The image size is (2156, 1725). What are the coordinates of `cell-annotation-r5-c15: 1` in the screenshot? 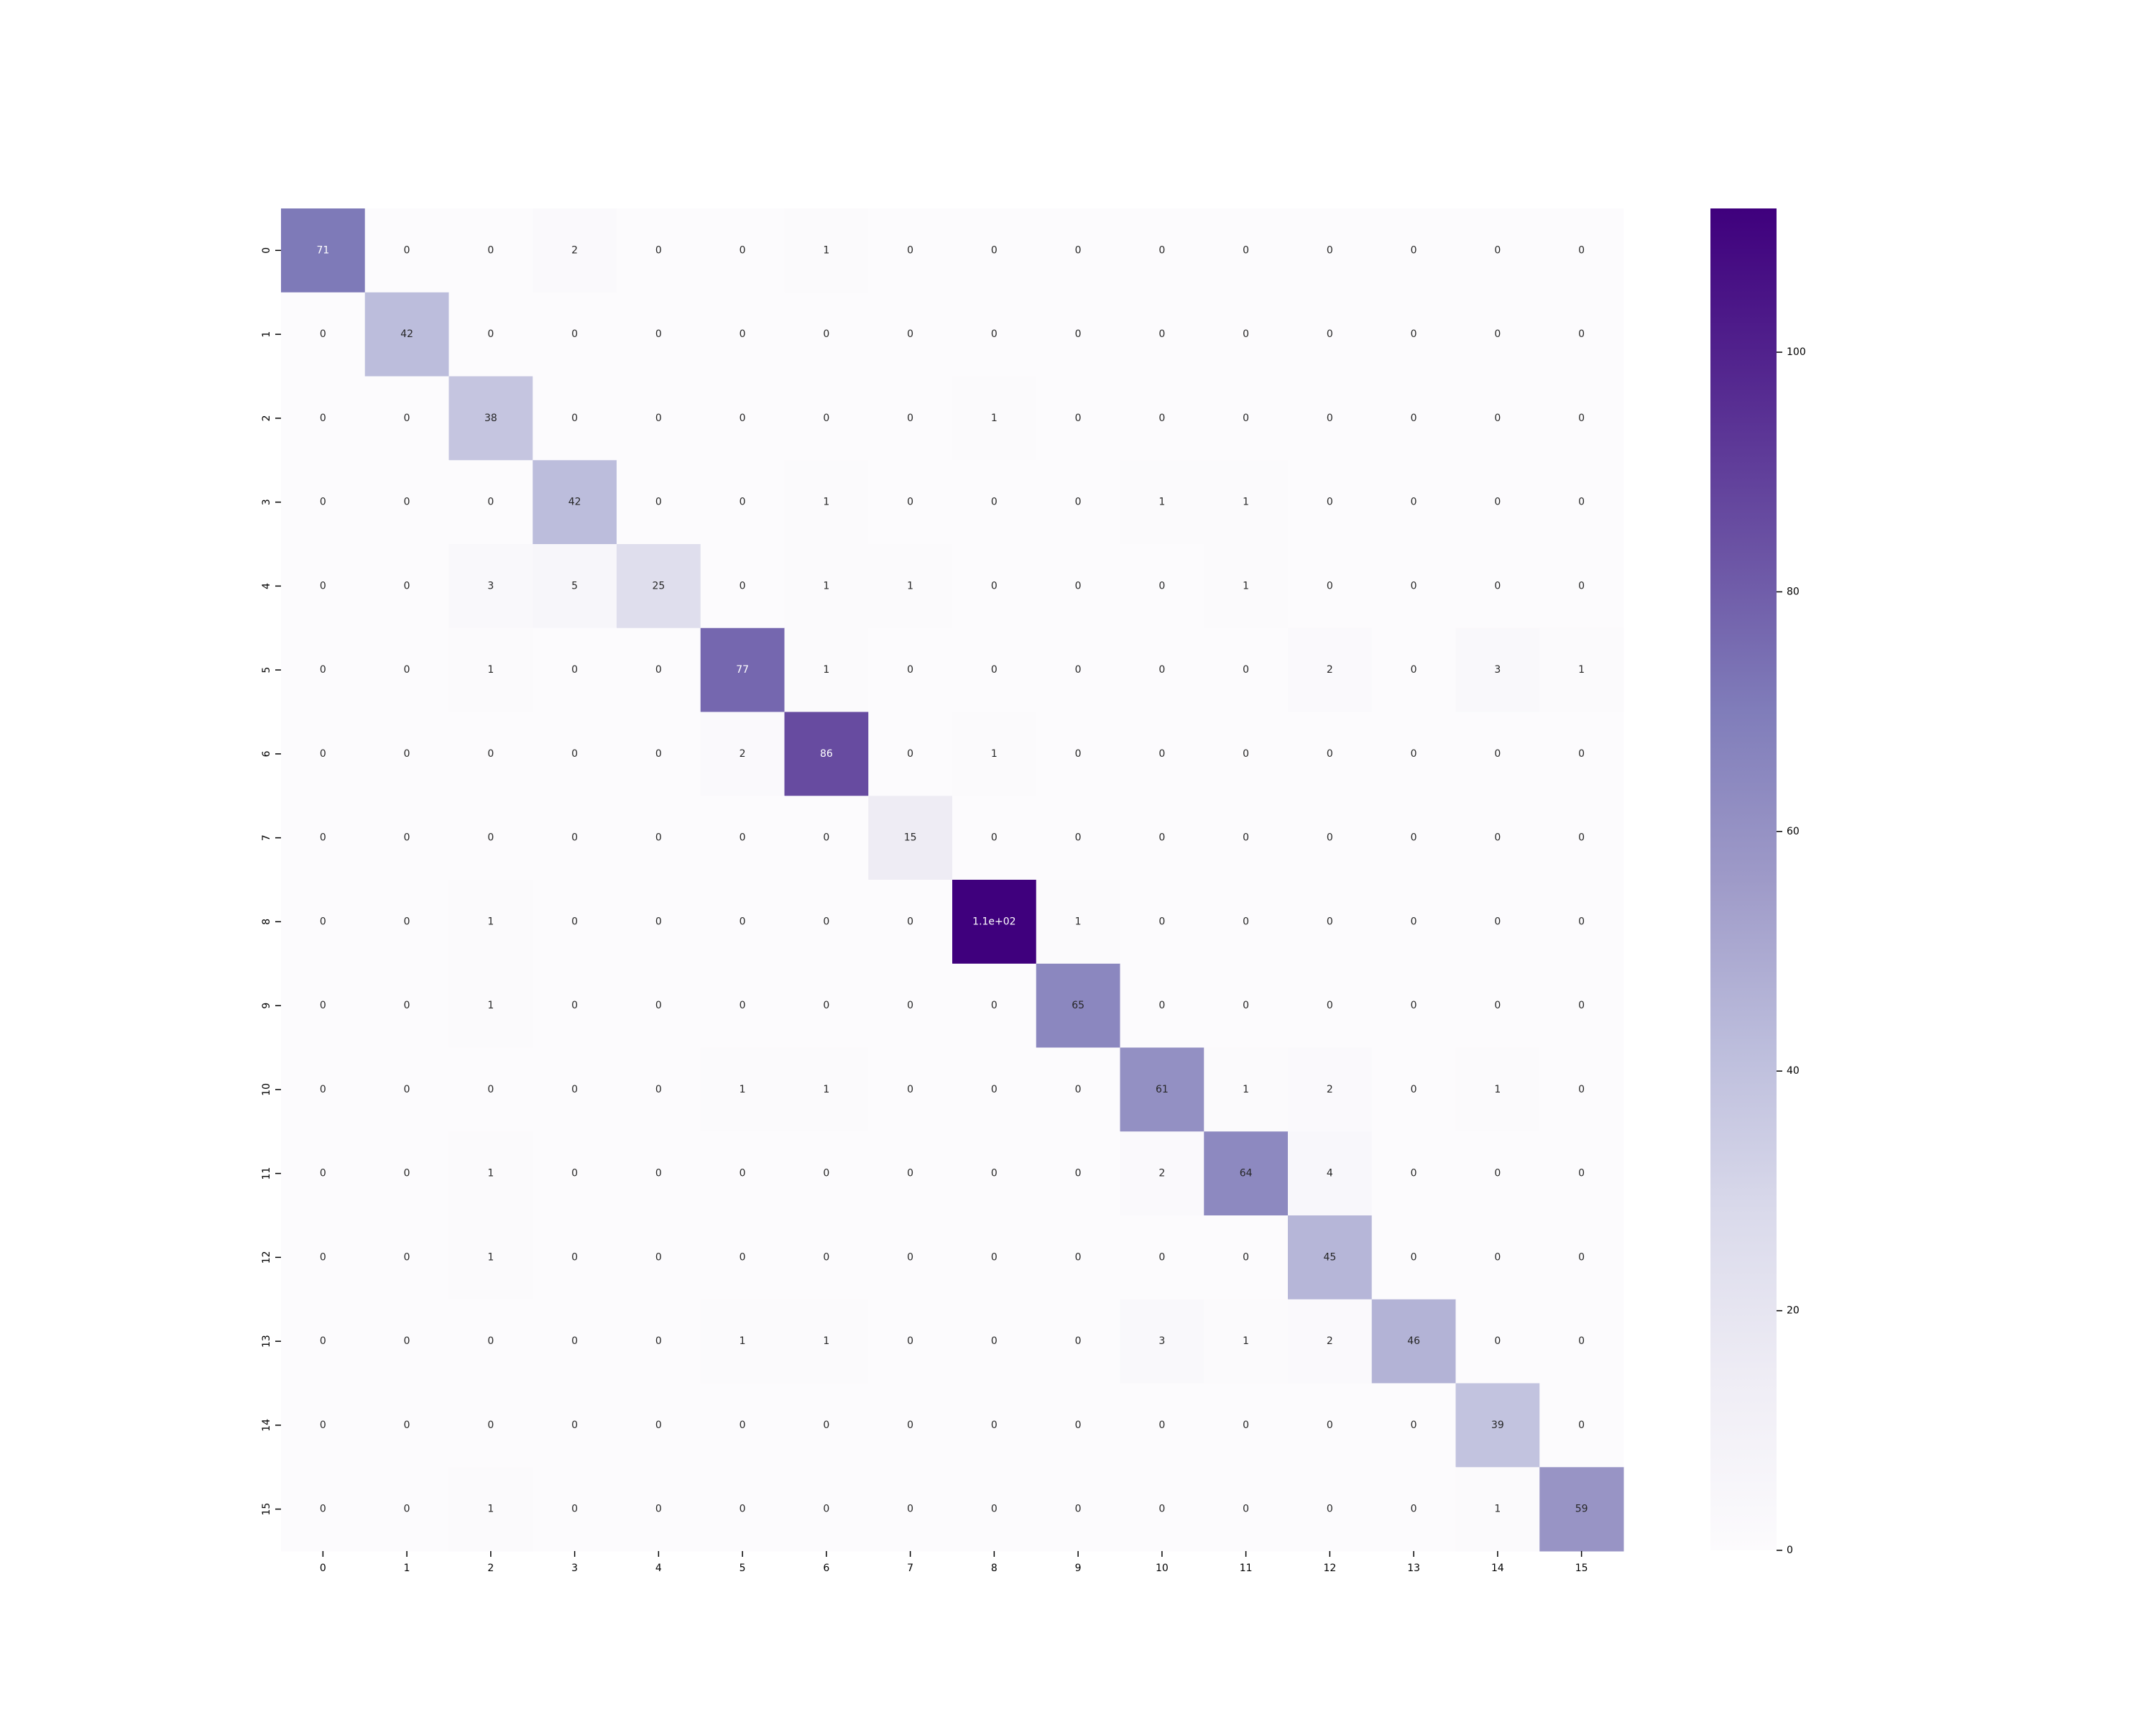 It's located at (1581, 670).